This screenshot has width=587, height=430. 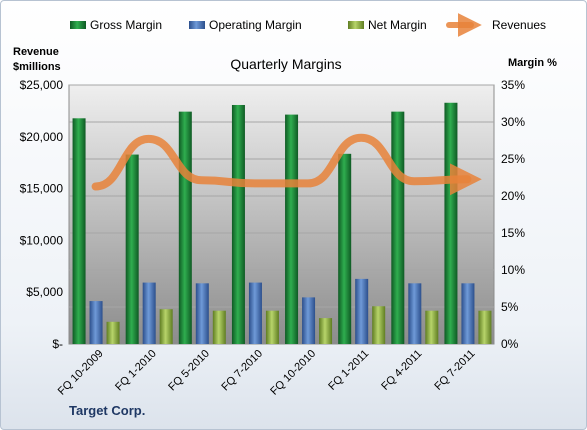 I want to click on line-revenues, so click(x=286, y=164).